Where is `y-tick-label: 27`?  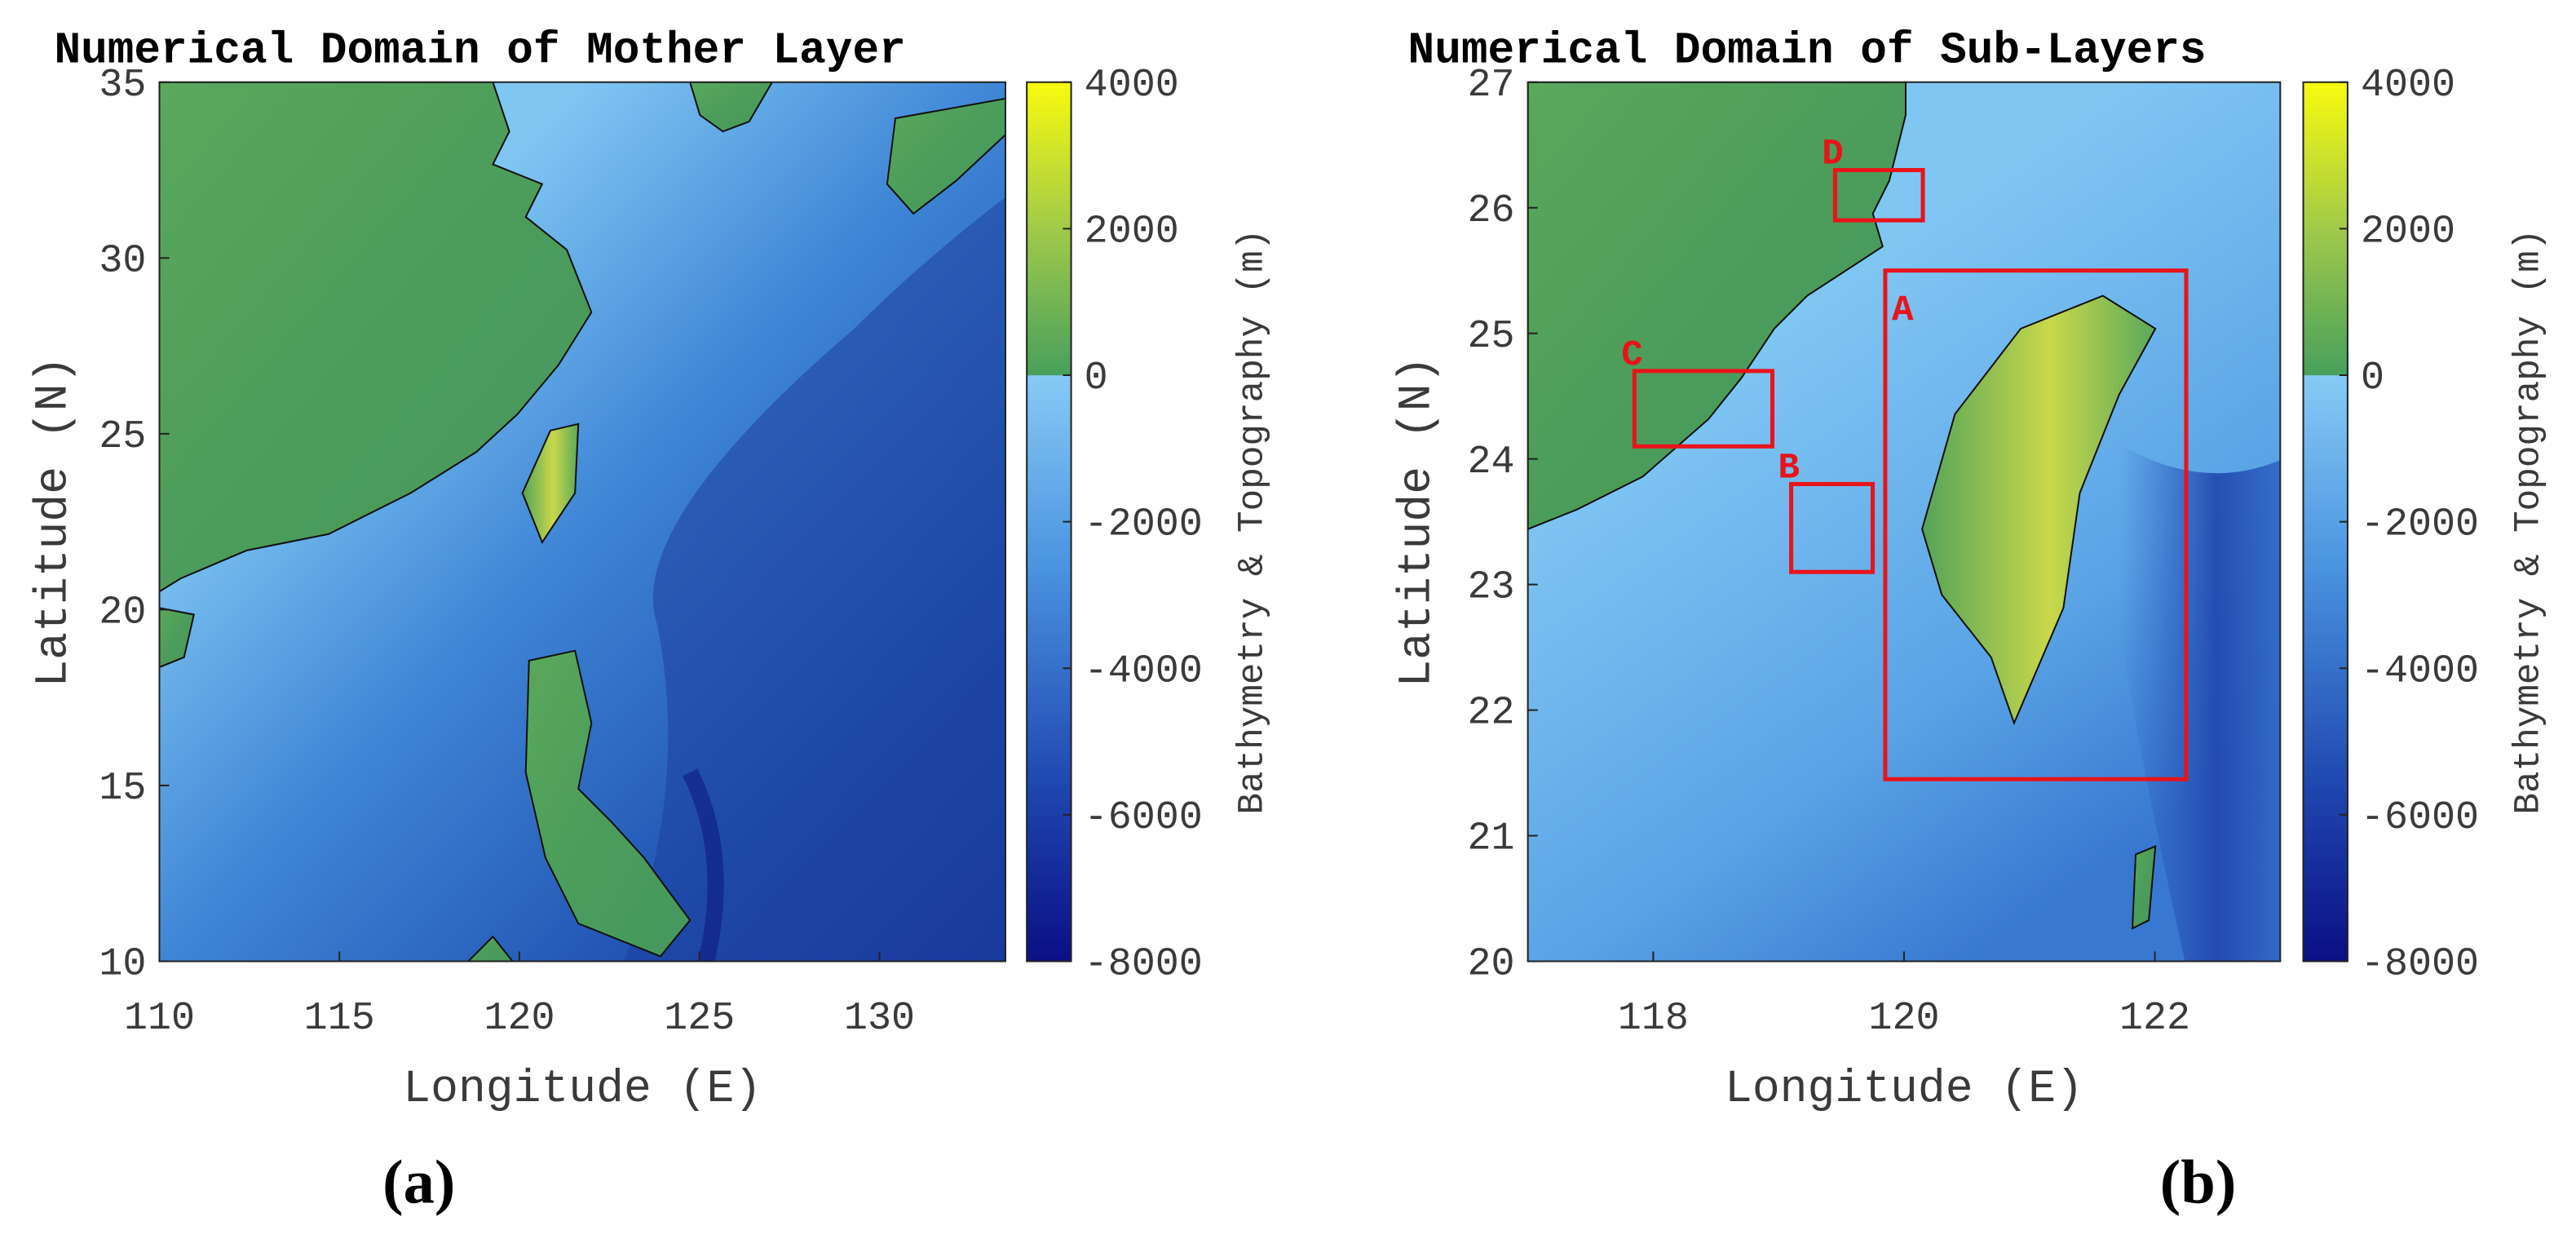
y-tick-label: 27 is located at coordinates (1490, 85).